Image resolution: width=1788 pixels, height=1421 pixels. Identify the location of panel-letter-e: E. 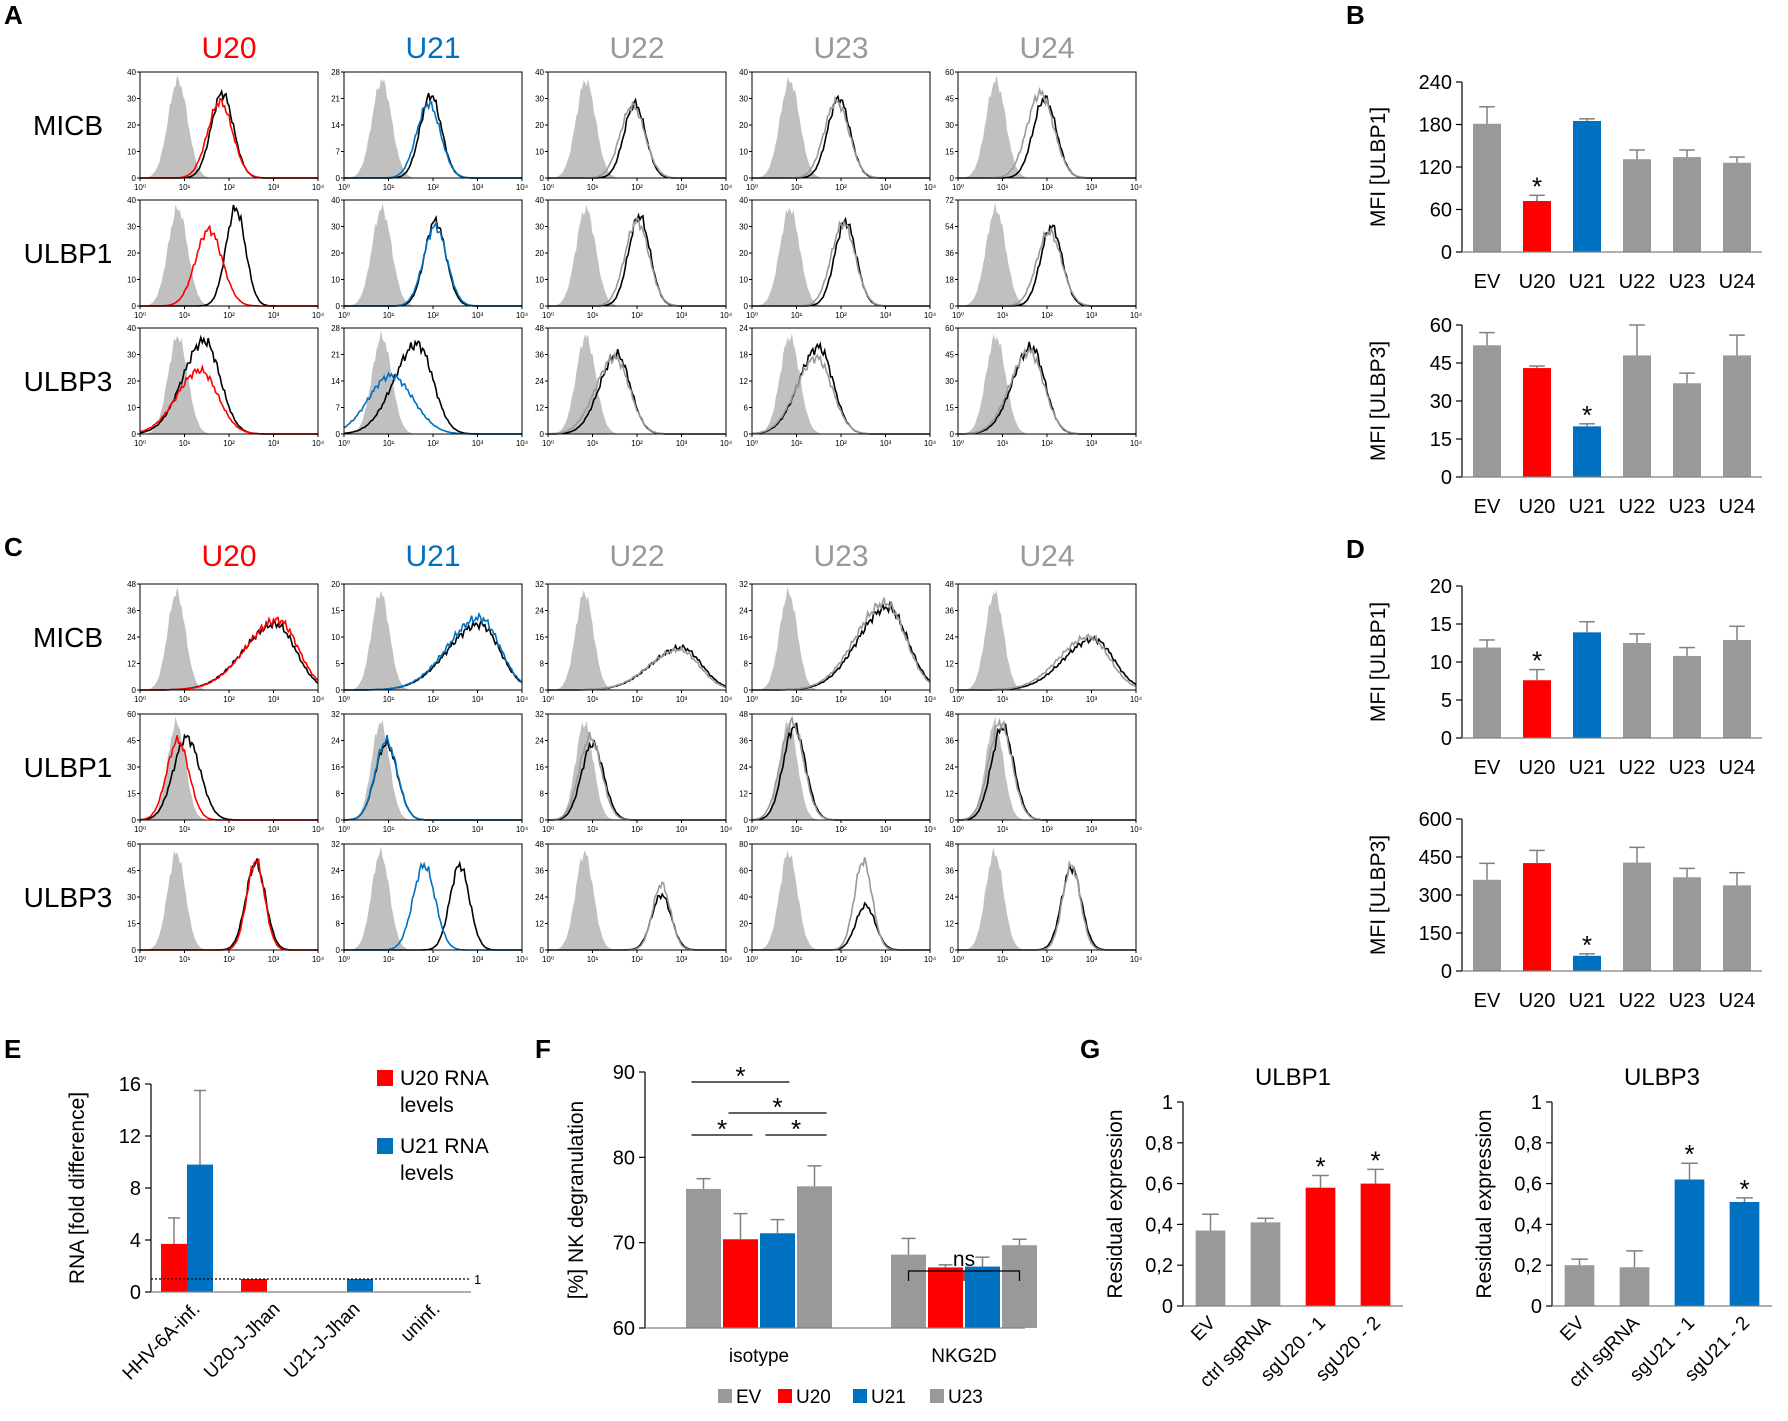
(12, 1049).